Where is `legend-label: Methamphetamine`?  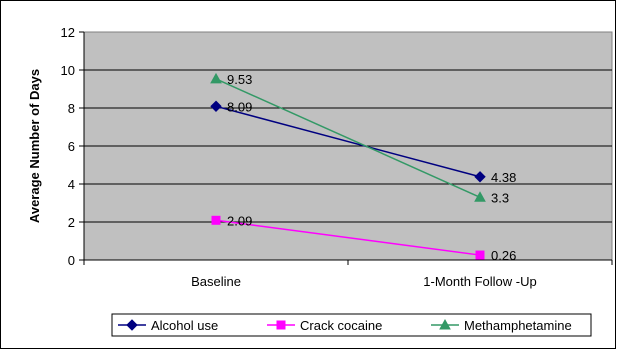
legend-label: Methamphetamine is located at coordinates (518, 325).